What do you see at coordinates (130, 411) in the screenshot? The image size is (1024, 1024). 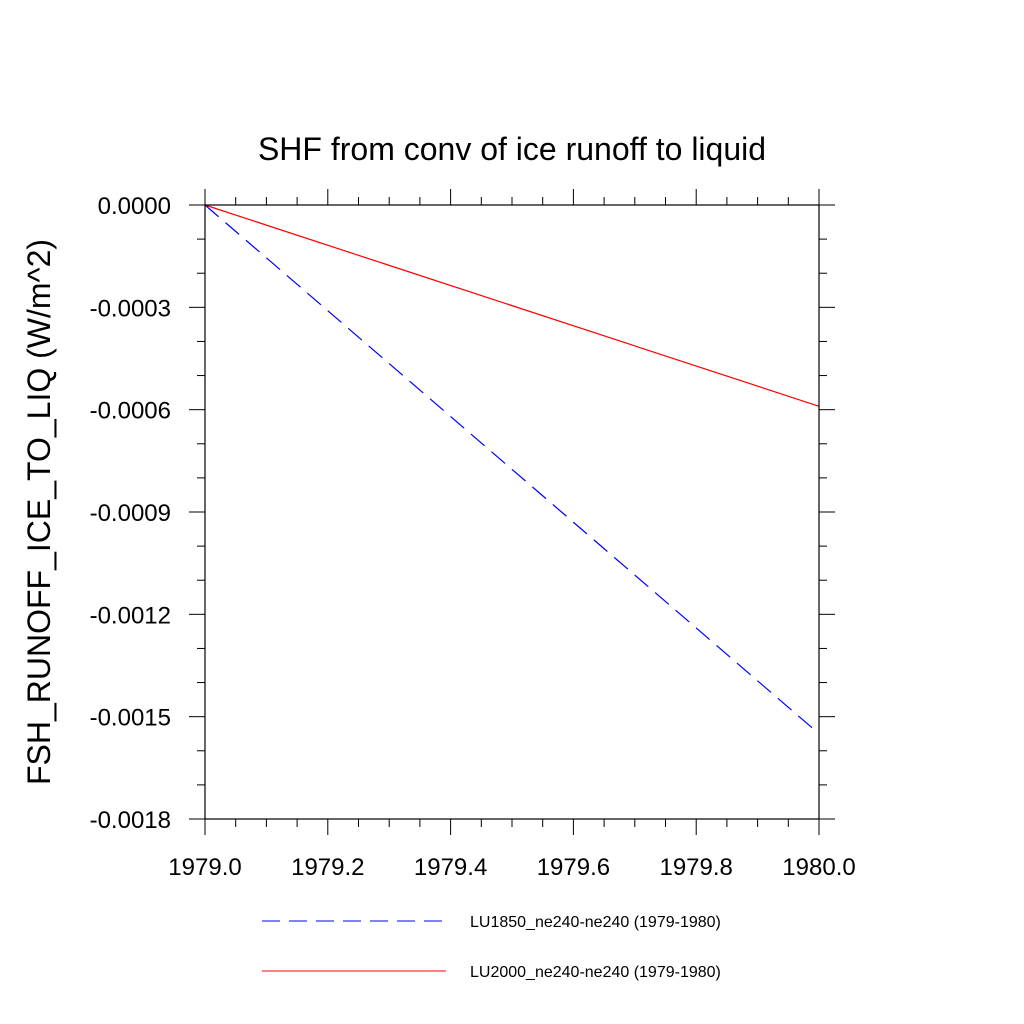 I see `y-tick-label: -0.0006` at bounding box center [130, 411].